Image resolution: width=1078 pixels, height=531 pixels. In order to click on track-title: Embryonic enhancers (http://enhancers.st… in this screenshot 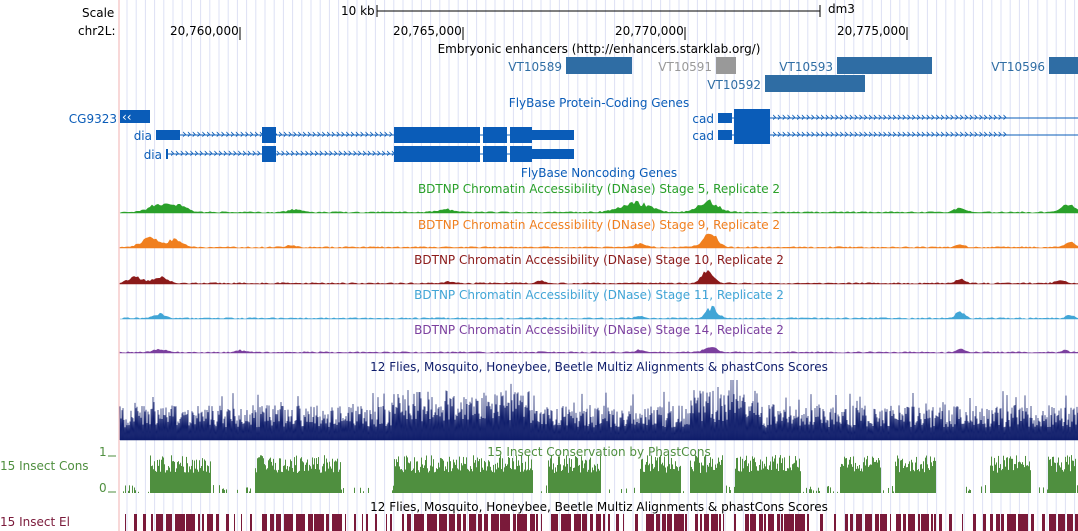, I will do `click(599, 49)`.